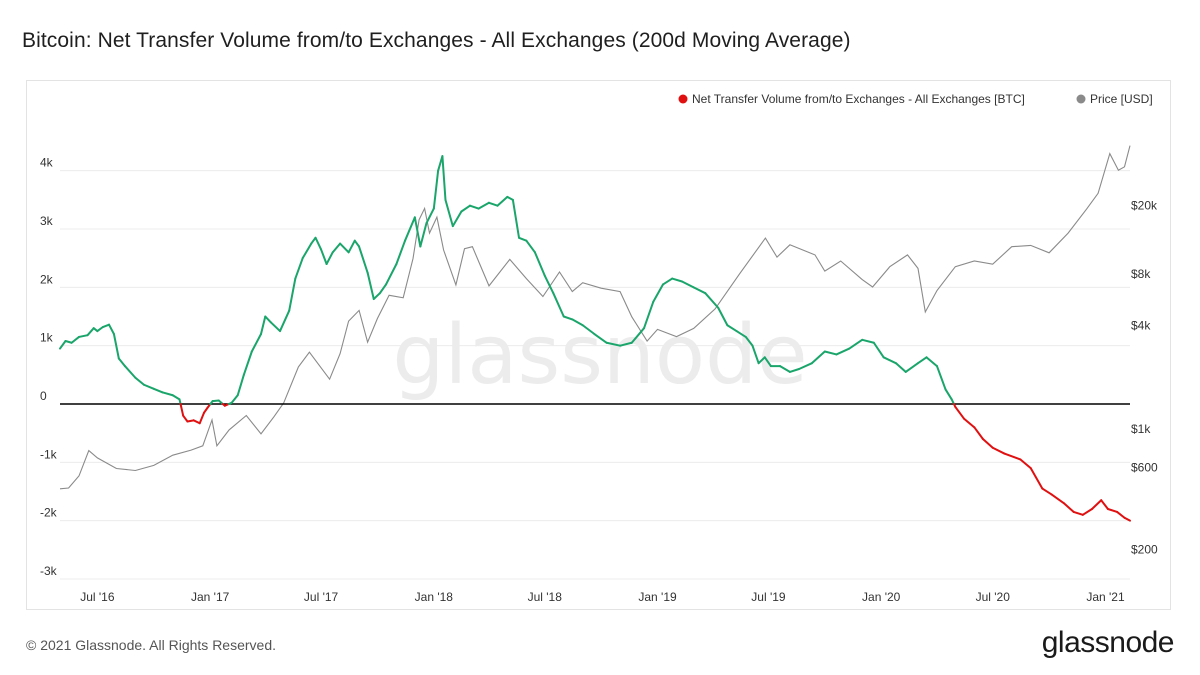 The image size is (1200, 675). What do you see at coordinates (1141, 274) in the screenshot?
I see `y-right-tick-label: $8k` at bounding box center [1141, 274].